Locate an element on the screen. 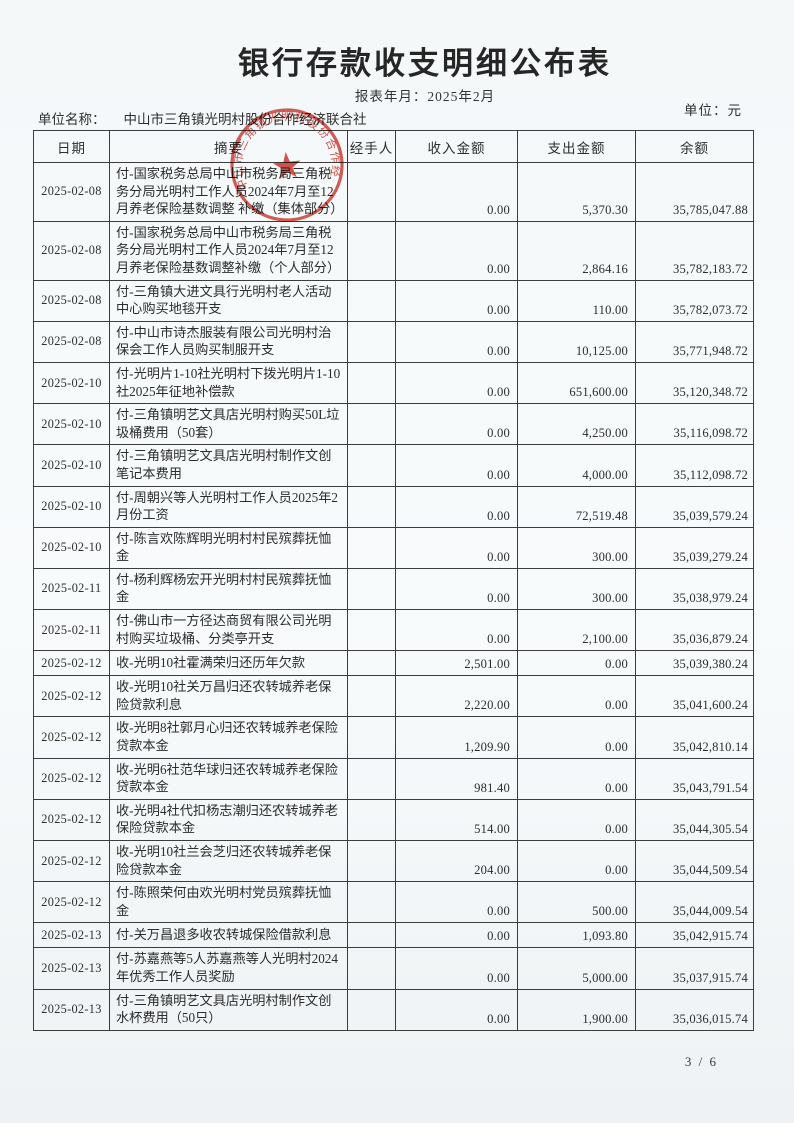 This screenshot has width=794, height=1123. col-header-balance: 余额 is located at coordinates (694, 147).